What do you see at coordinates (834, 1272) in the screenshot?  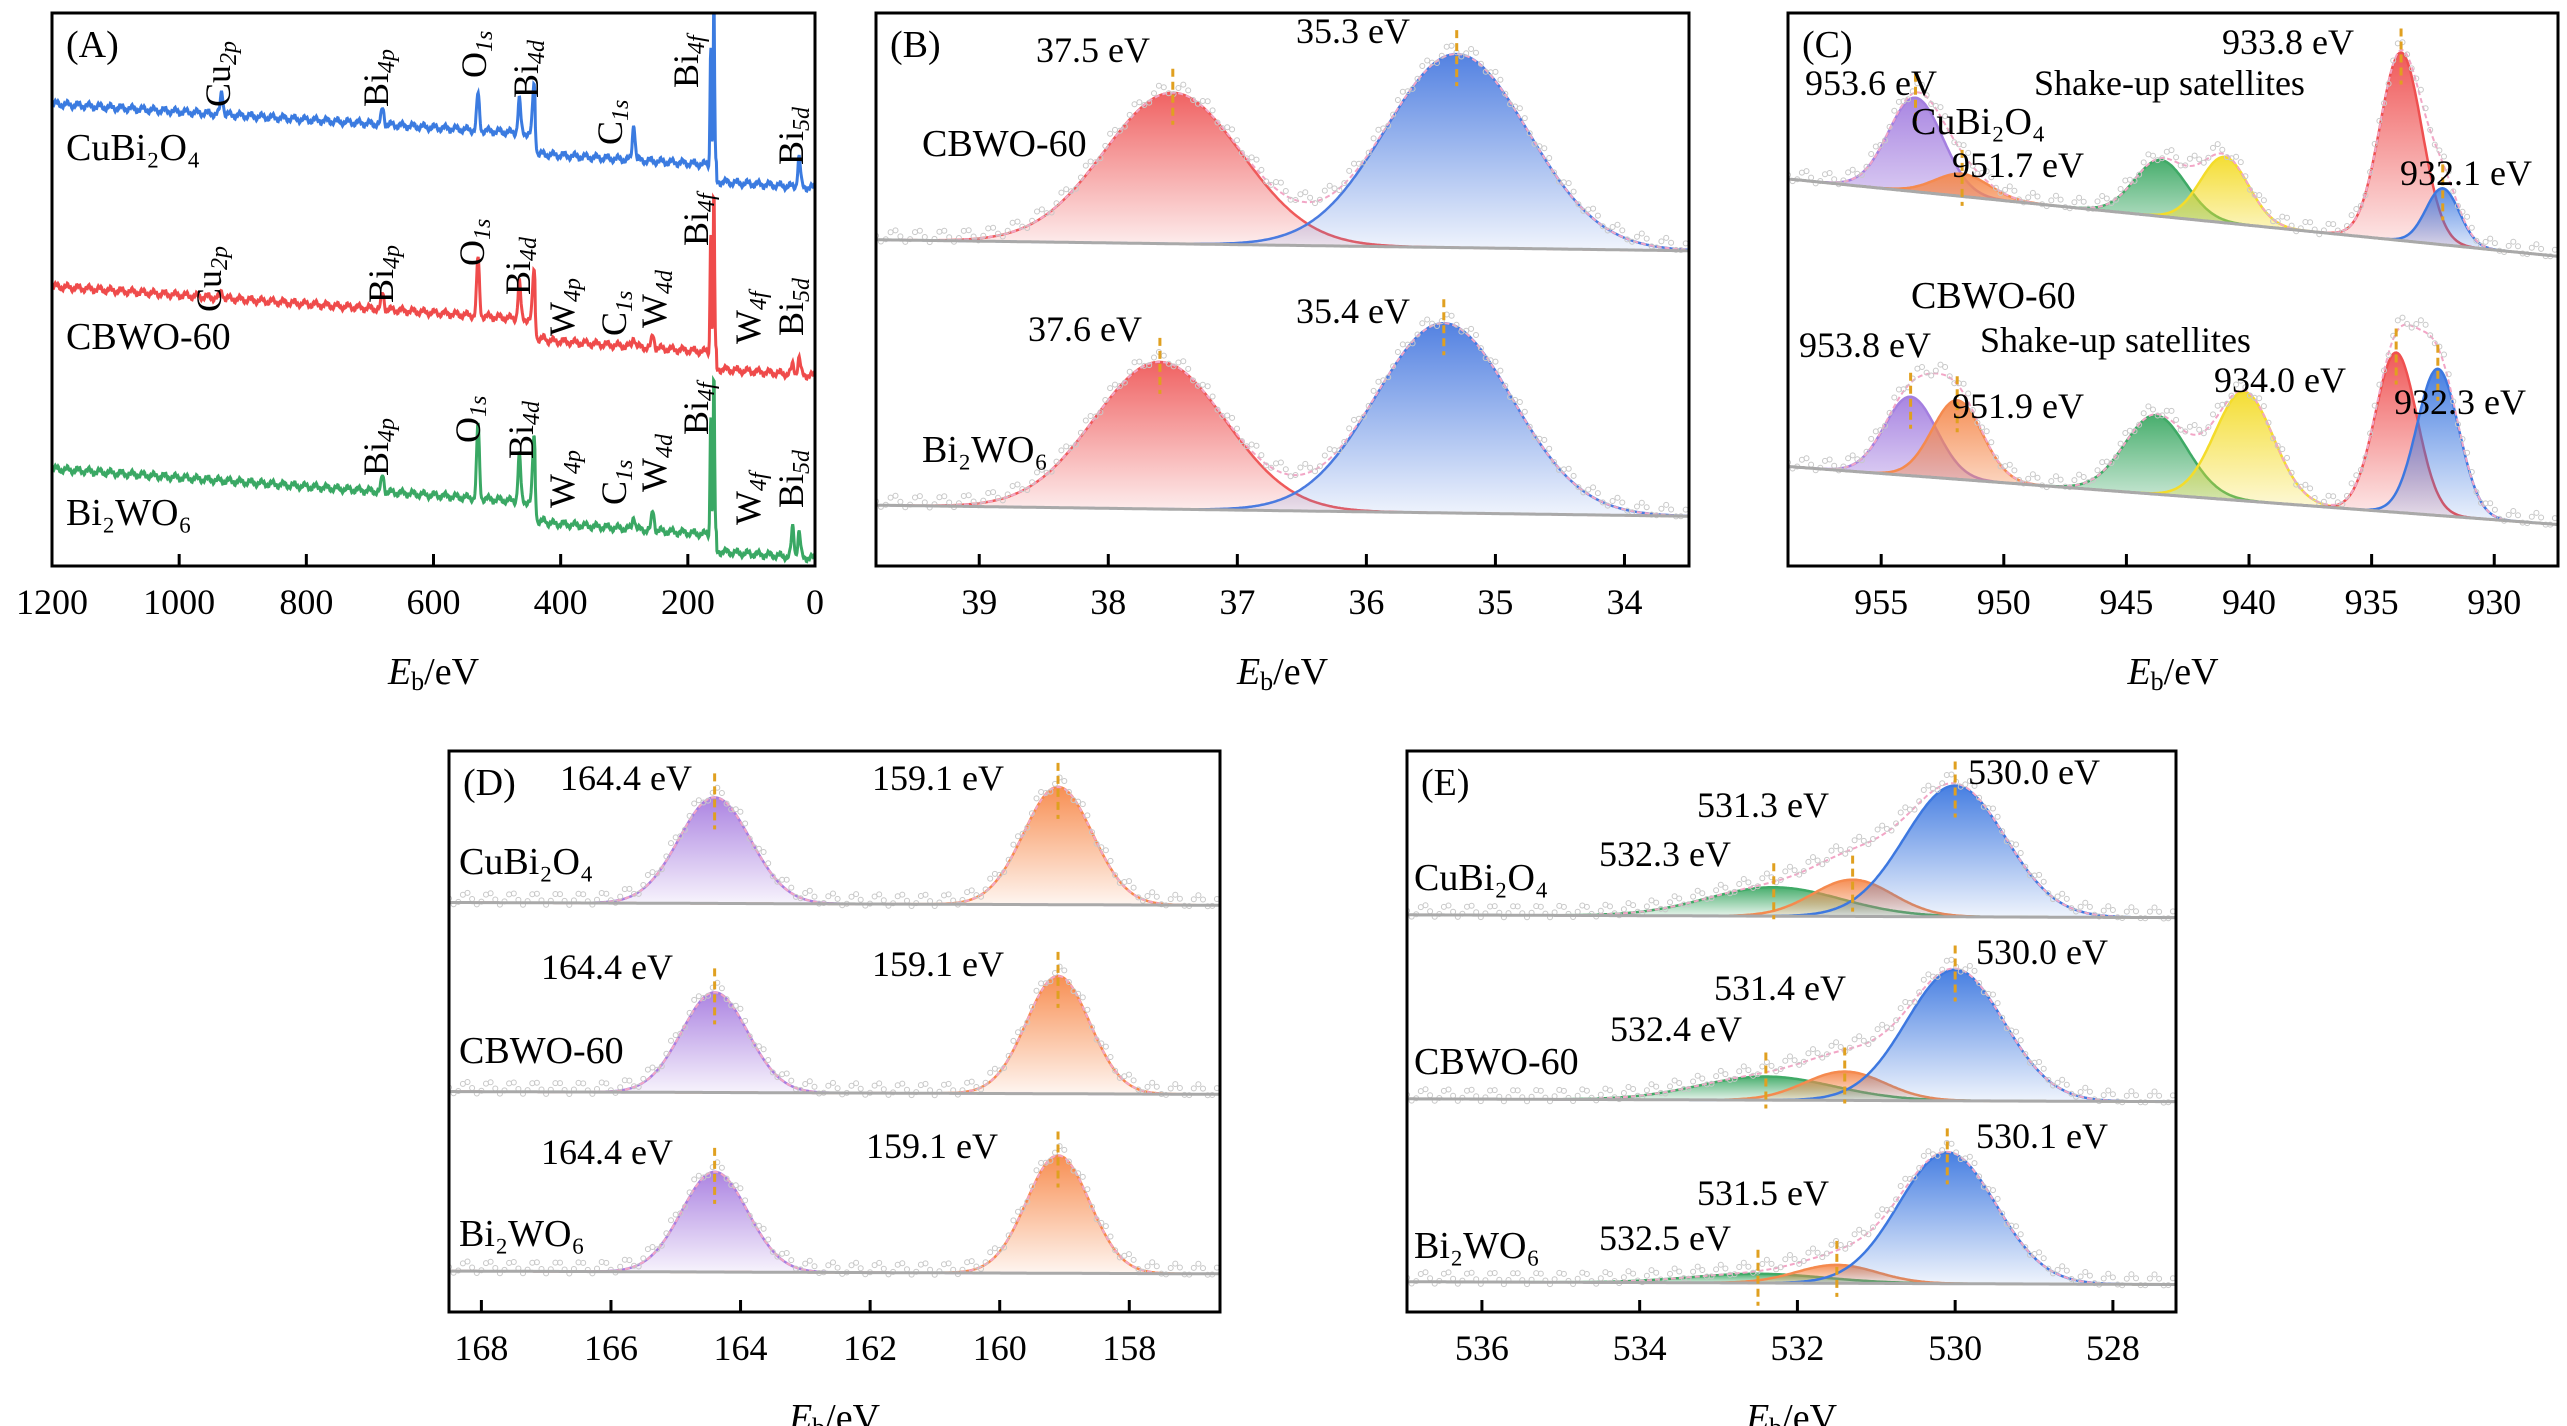 I see `background-line` at bounding box center [834, 1272].